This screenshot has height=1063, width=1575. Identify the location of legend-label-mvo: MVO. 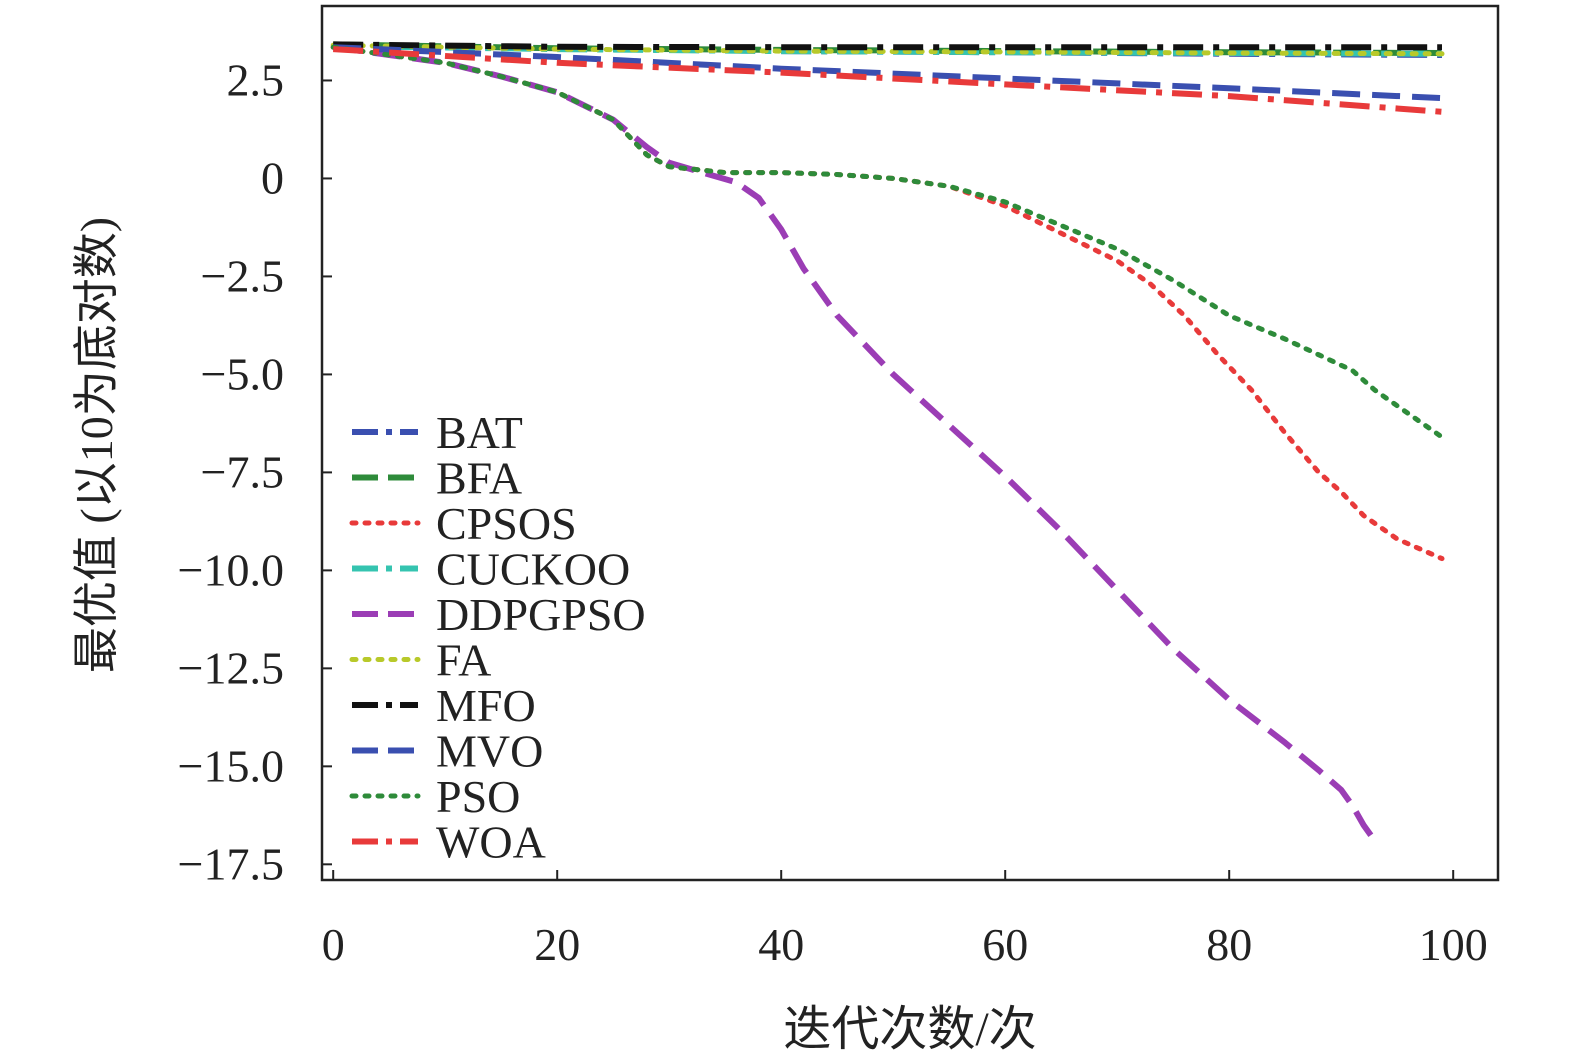
(489, 751).